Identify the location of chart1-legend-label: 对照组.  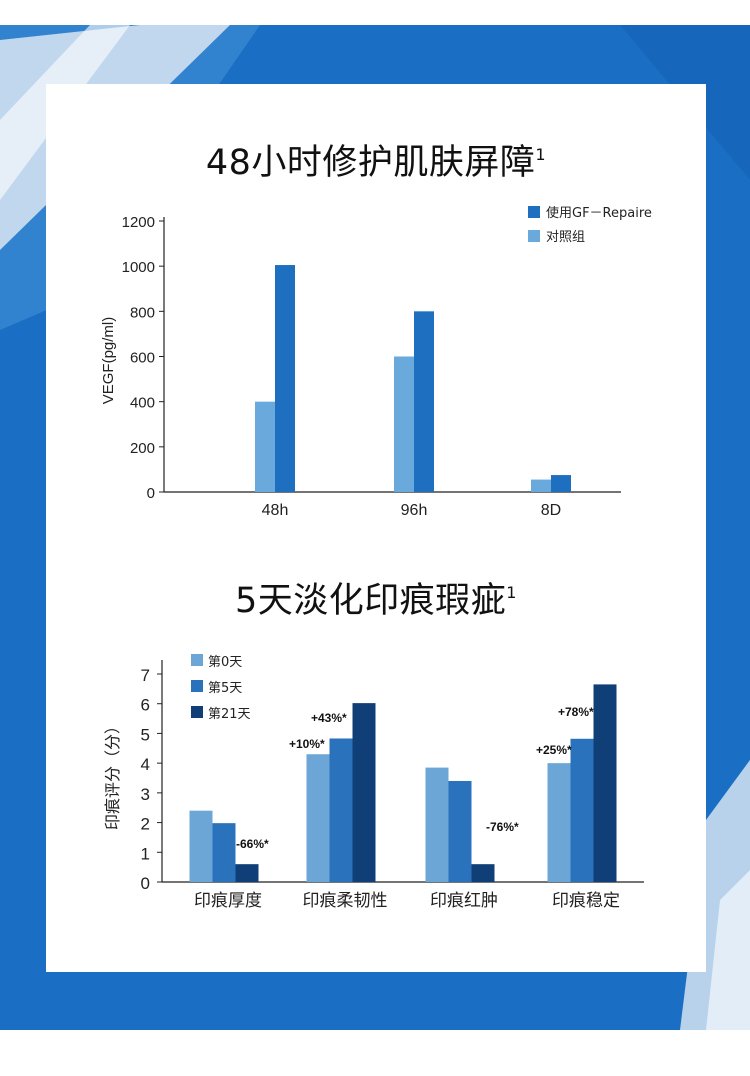
(565, 237).